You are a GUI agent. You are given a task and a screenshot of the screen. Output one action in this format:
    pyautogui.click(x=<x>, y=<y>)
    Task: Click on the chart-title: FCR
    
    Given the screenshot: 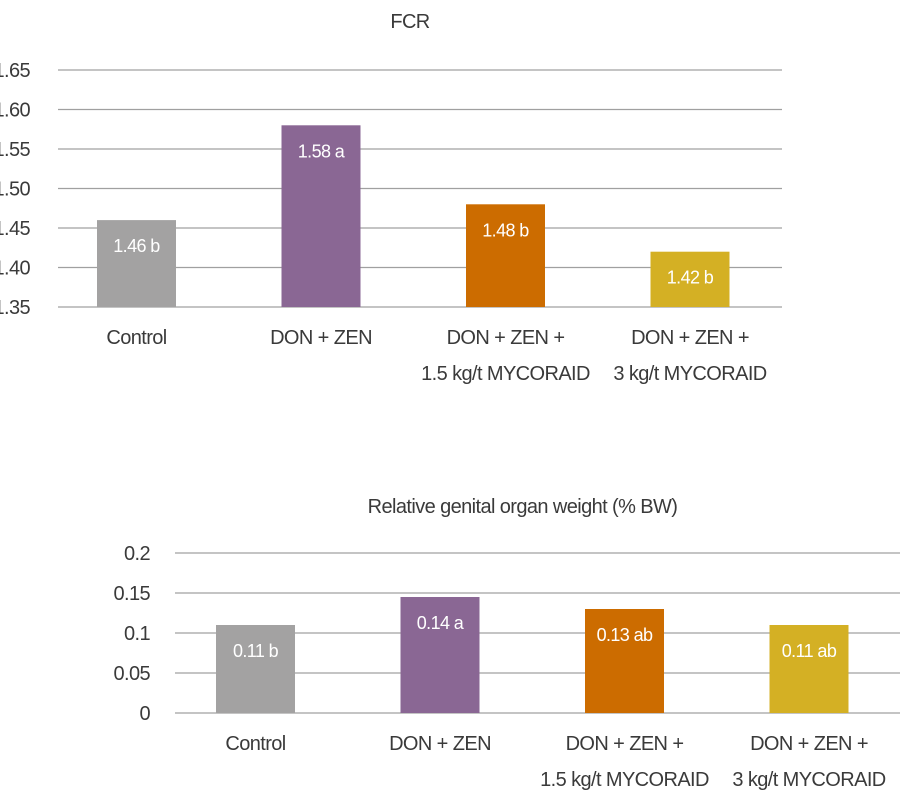 What is the action you would take?
    pyautogui.click(x=409, y=22)
    